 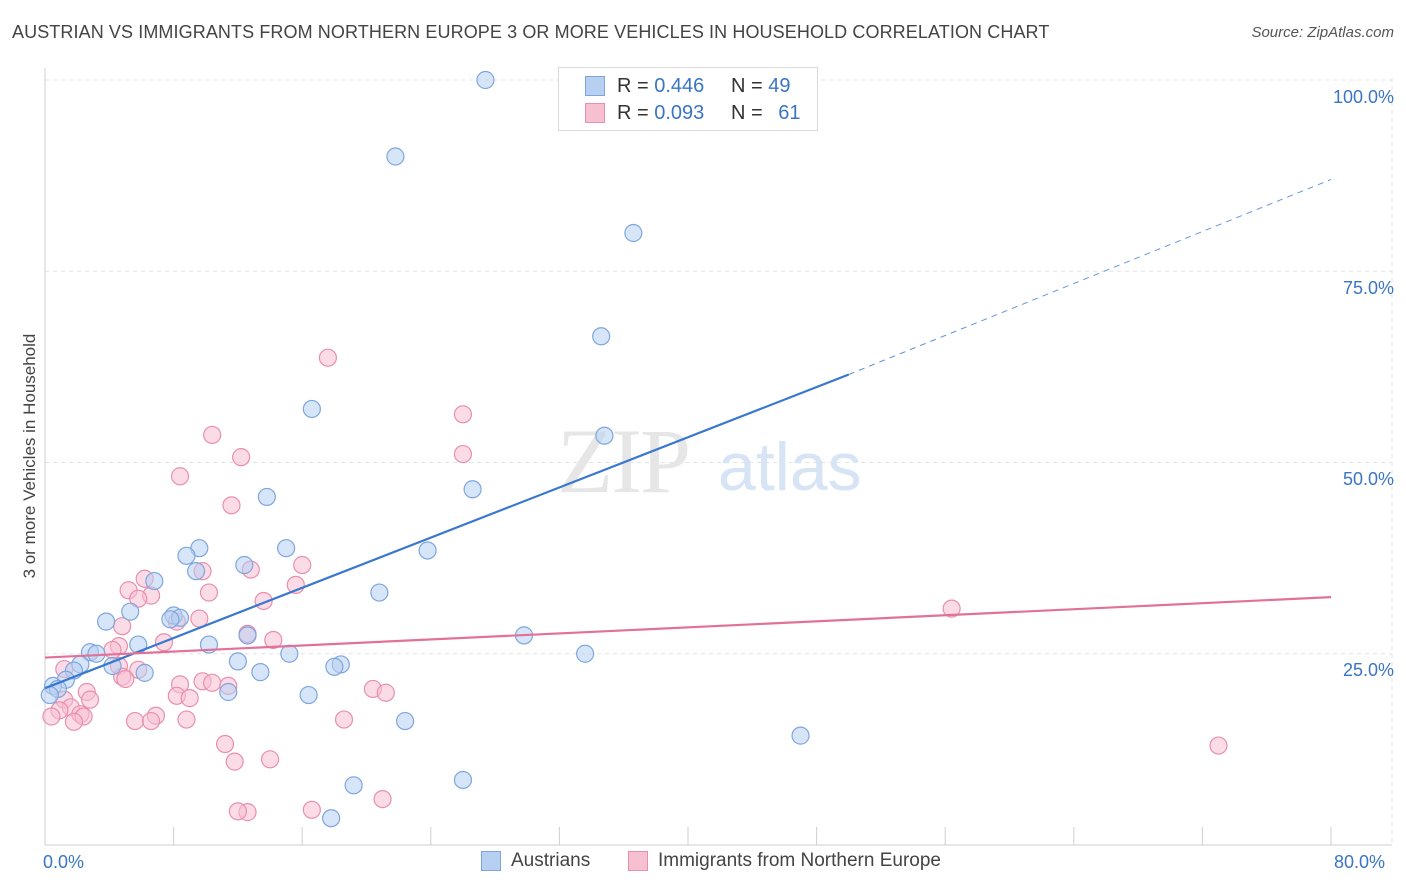 What do you see at coordinates (779, 85) in the screenshot?
I see `n-value-austrians: 49` at bounding box center [779, 85].